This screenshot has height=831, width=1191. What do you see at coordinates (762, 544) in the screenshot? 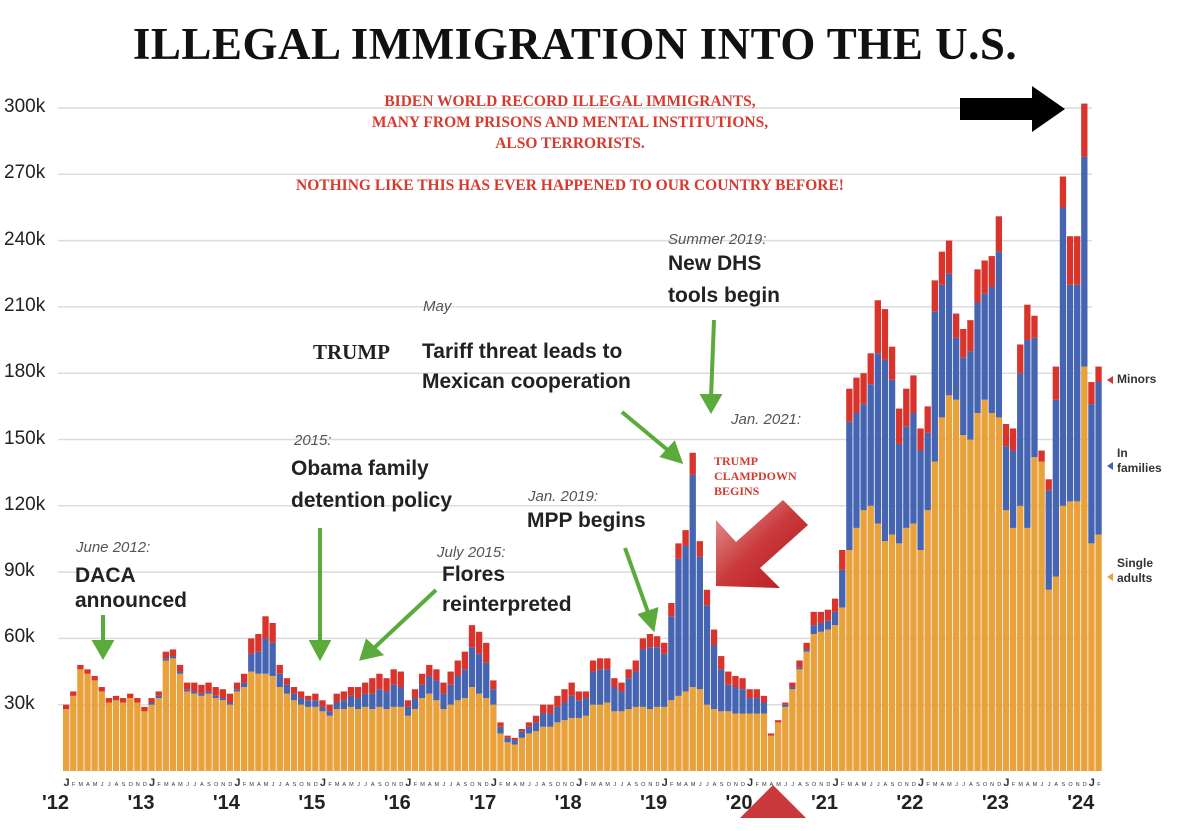
I see `red-arrow-icon` at bounding box center [762, 544].